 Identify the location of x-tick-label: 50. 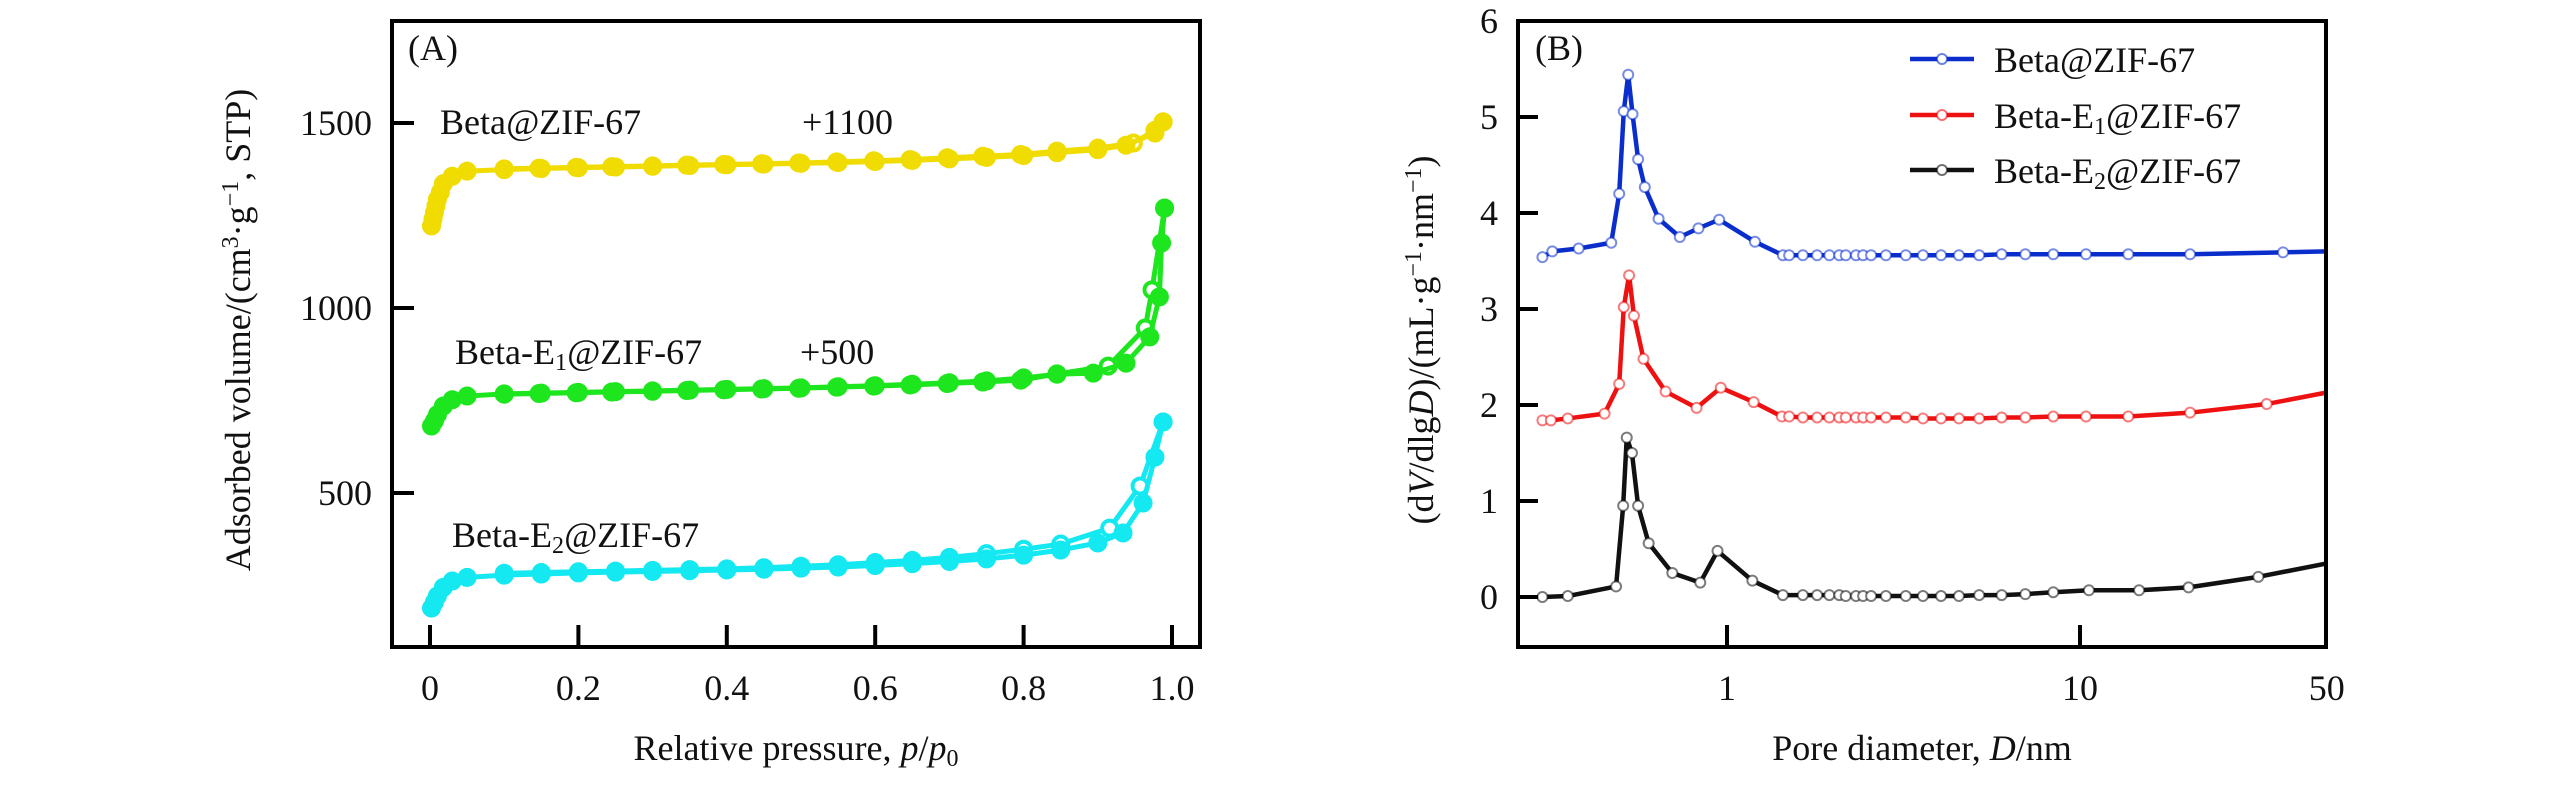
(2327, 688).